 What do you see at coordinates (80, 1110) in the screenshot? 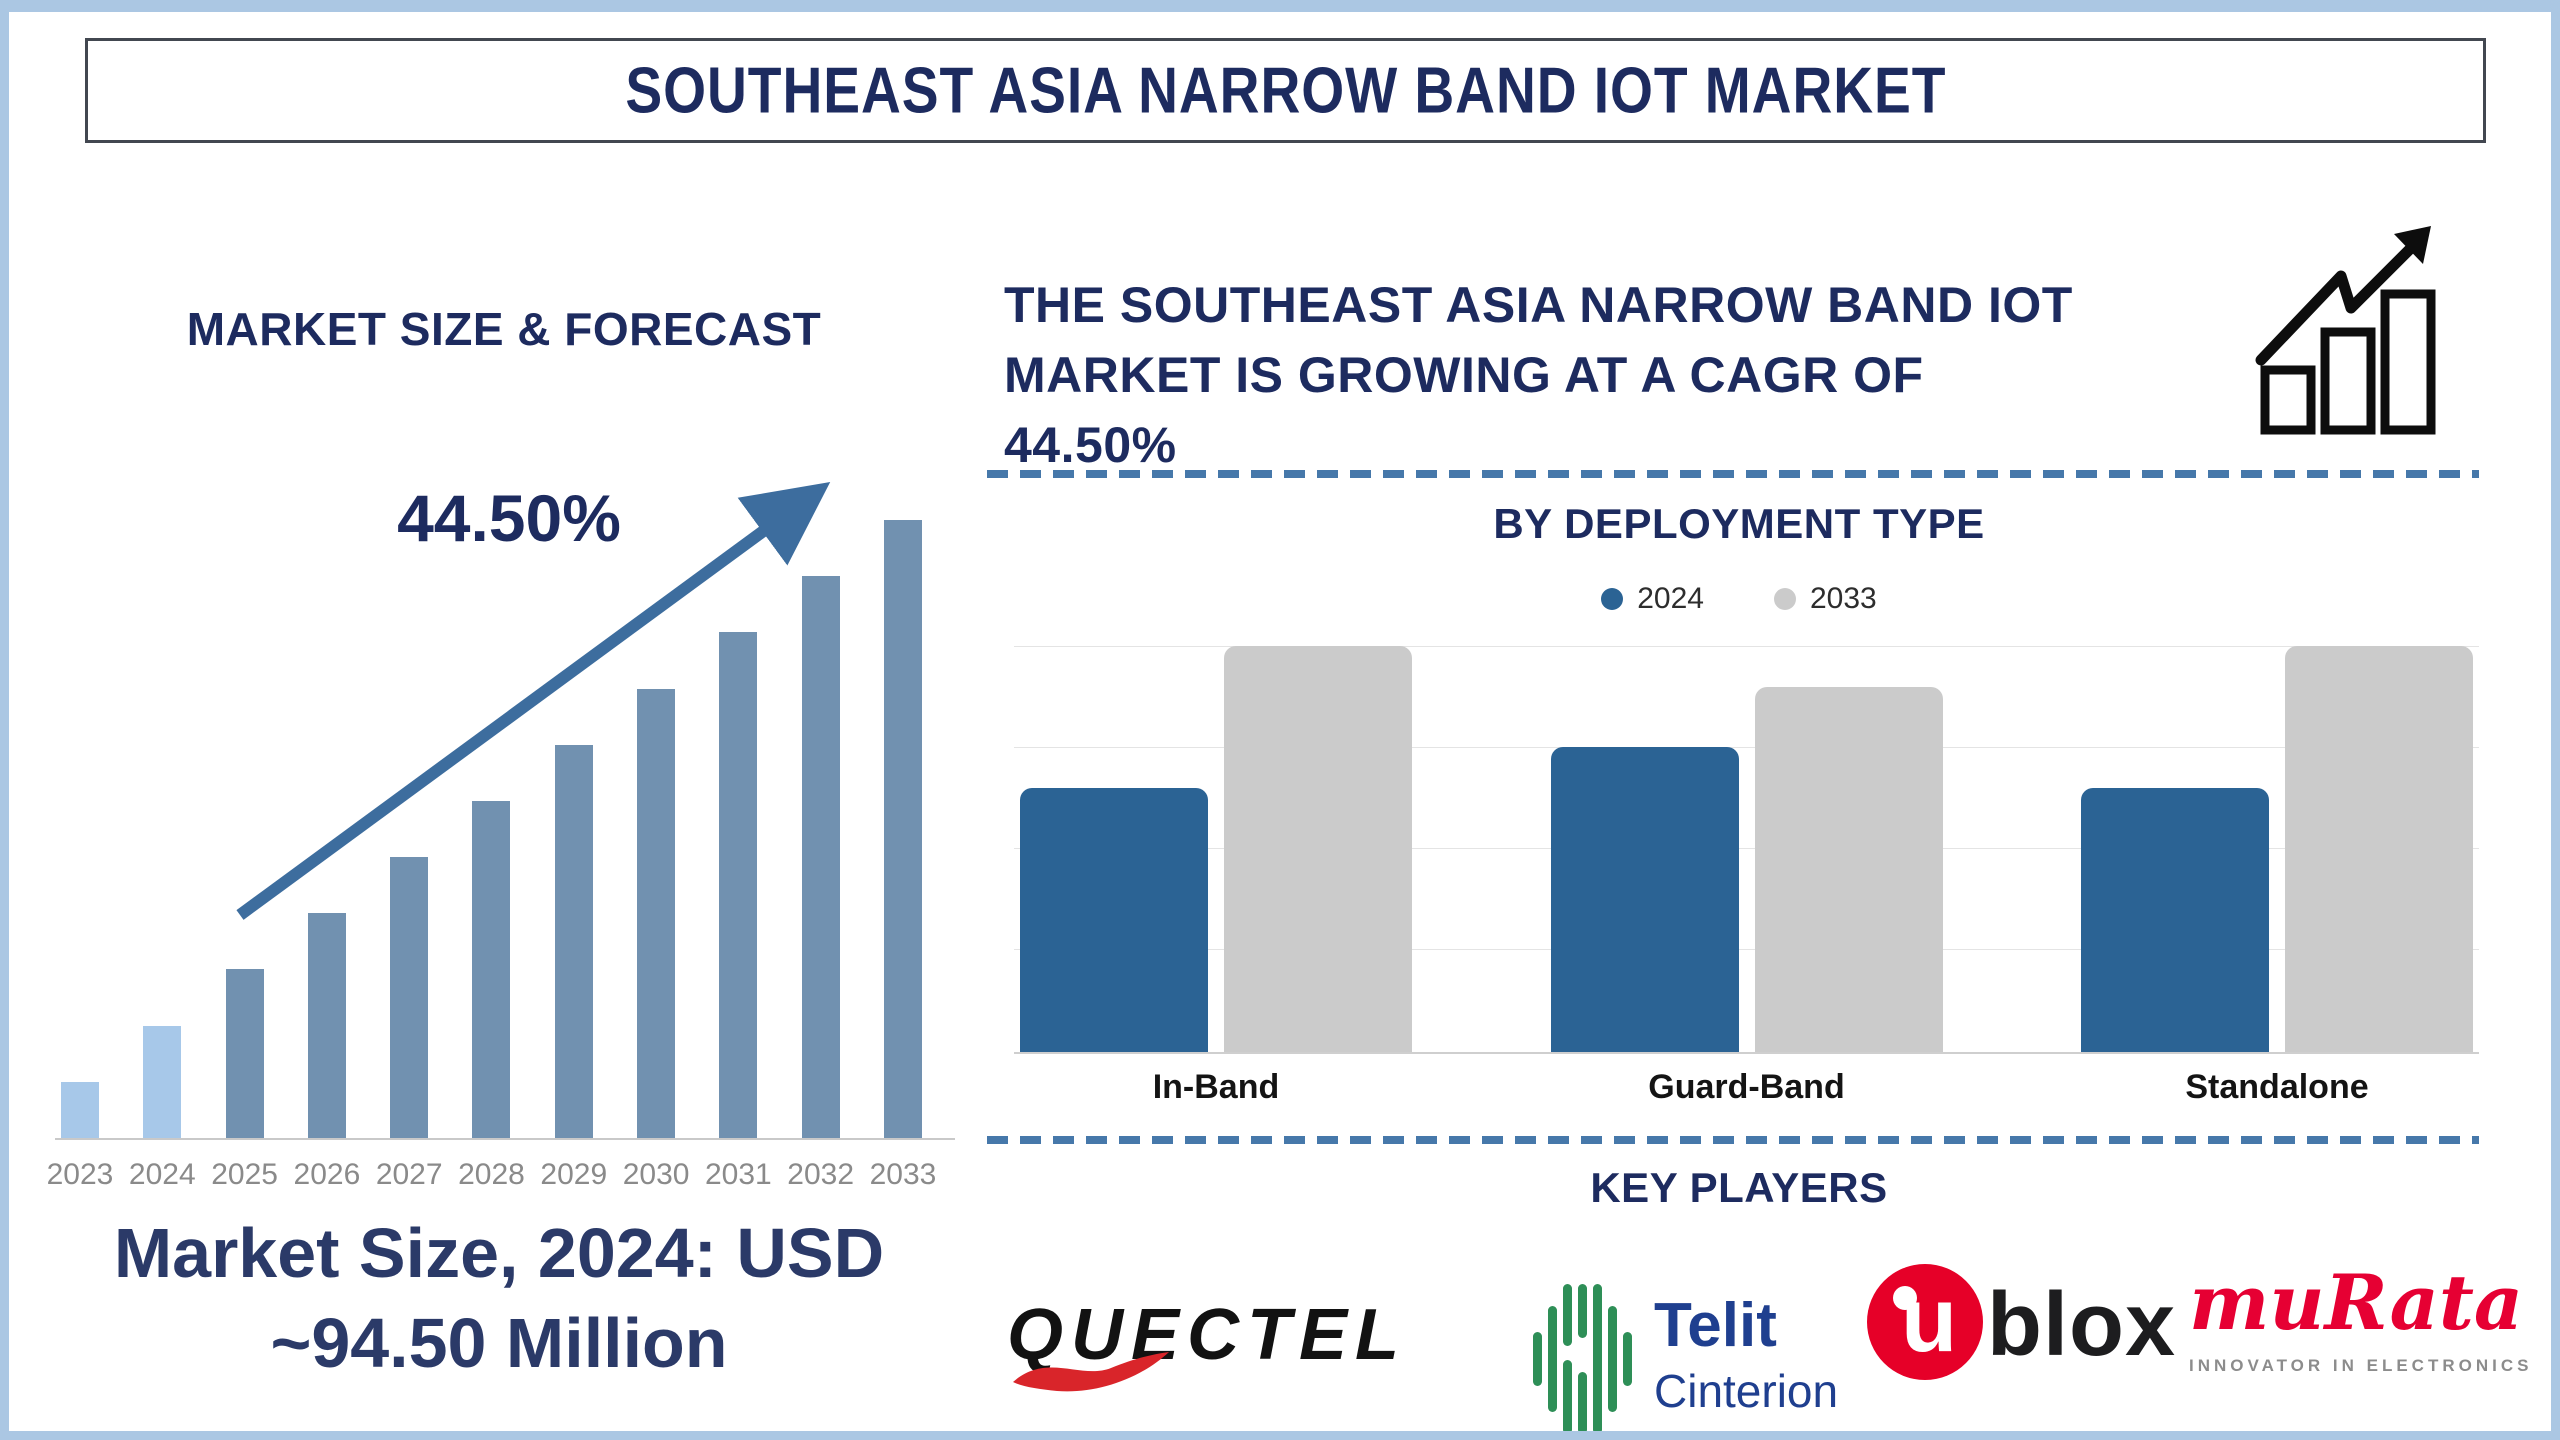
I see `forecast-bar-2023` at bounding box center [80, 1110].